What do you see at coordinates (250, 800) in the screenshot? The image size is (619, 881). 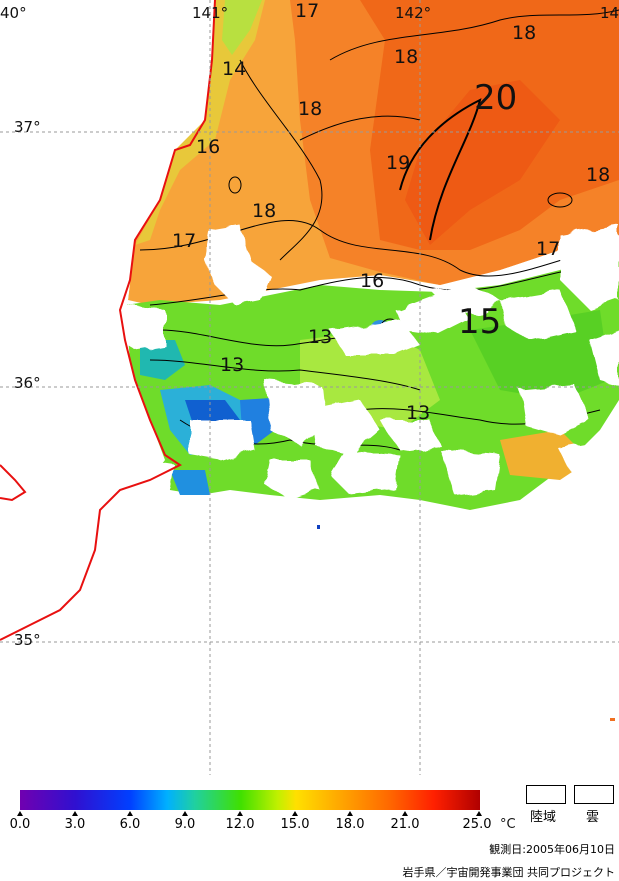 I see `temperature-color-scale` at bounding box center [250, 800].